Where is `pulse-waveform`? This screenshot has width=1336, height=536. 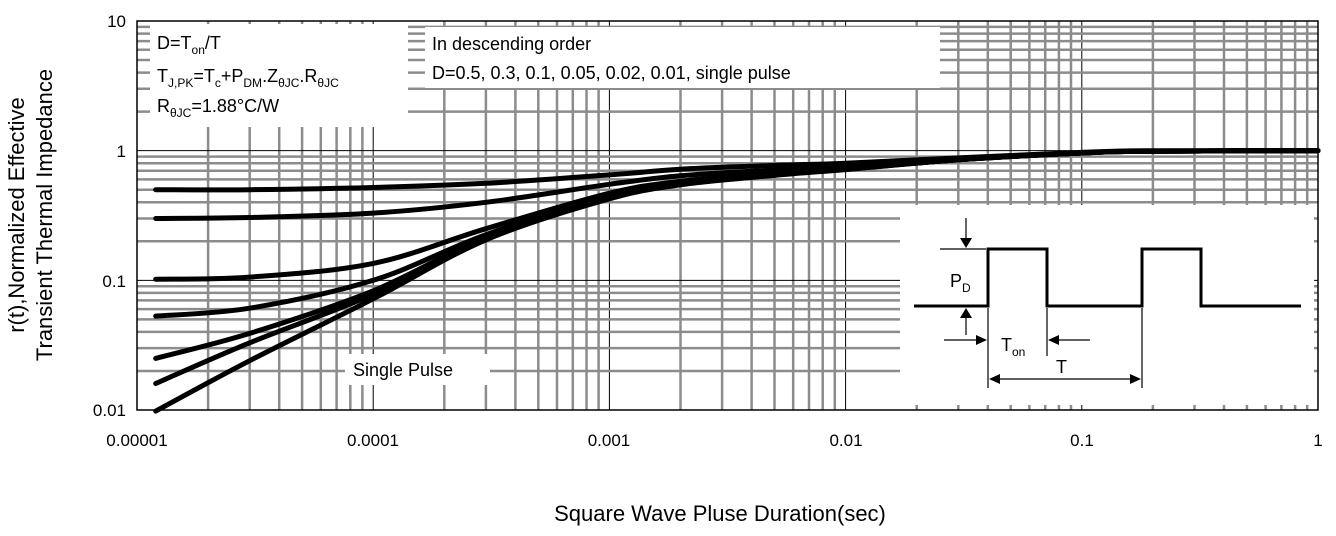 pulse-waveform is located at coordinates (1107, 277).